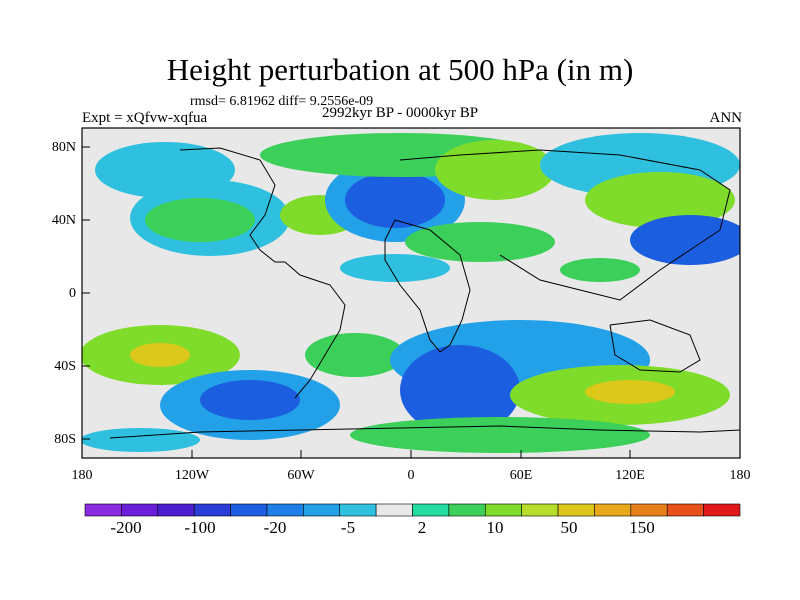 The height and width of the screenshot is (600, 800). I want to click on colorbar-label: -200, so click(126, 527).